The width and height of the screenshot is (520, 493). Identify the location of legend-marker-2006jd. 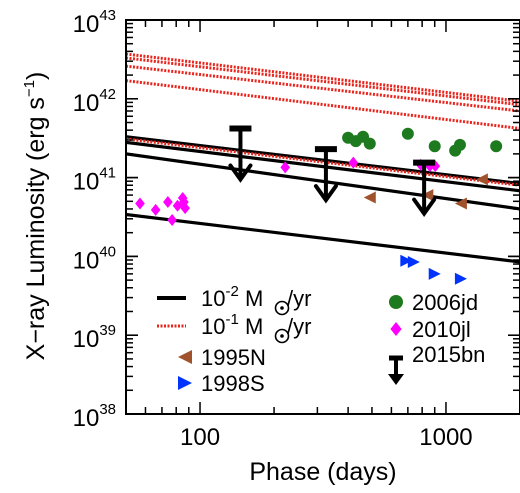
(396, 302).